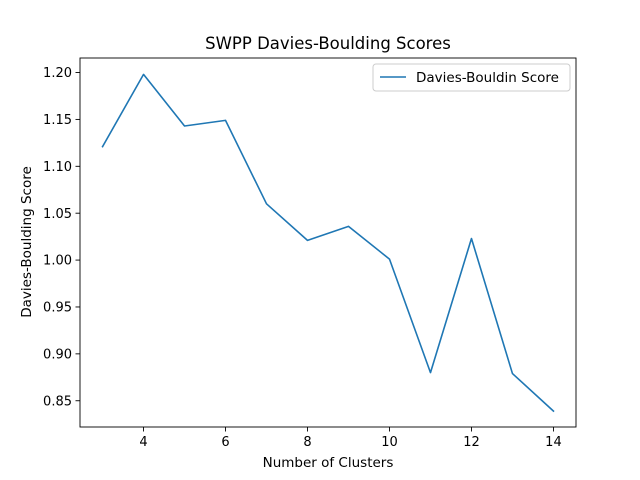 Image resolution: width=640 pixels, height=480 pixels. Describe the element at coordinates (57, 167) in the screenshot. I see `y-tick-label: 1.10` at that location.